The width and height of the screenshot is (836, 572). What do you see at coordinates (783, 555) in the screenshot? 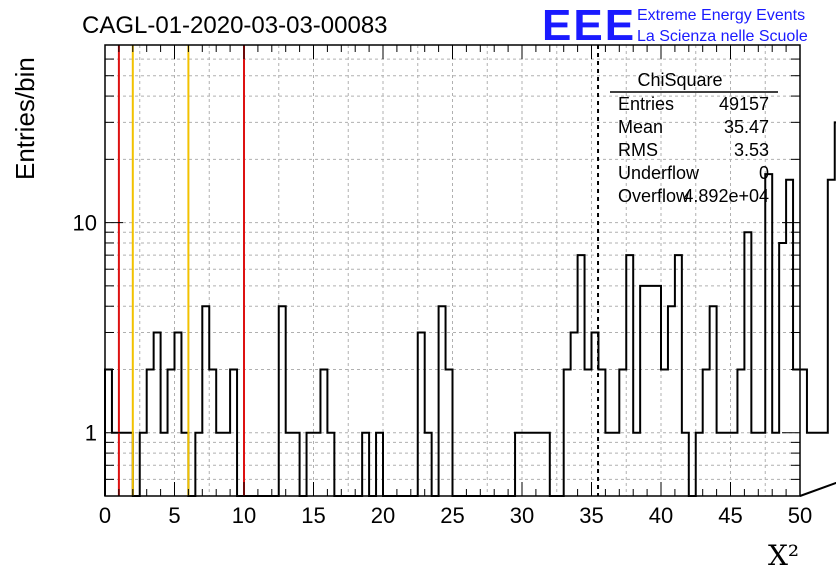
I see `x-axis-label: X²` at bounding box center [783, 555].